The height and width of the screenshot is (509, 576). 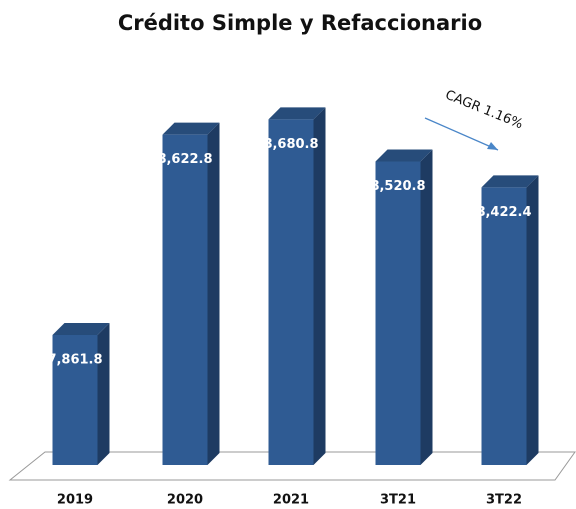 What do you see at coordinates (398, 500) in the screenshot?
I see `x-tick-label: 3T21` at bounding box center [398, 500].